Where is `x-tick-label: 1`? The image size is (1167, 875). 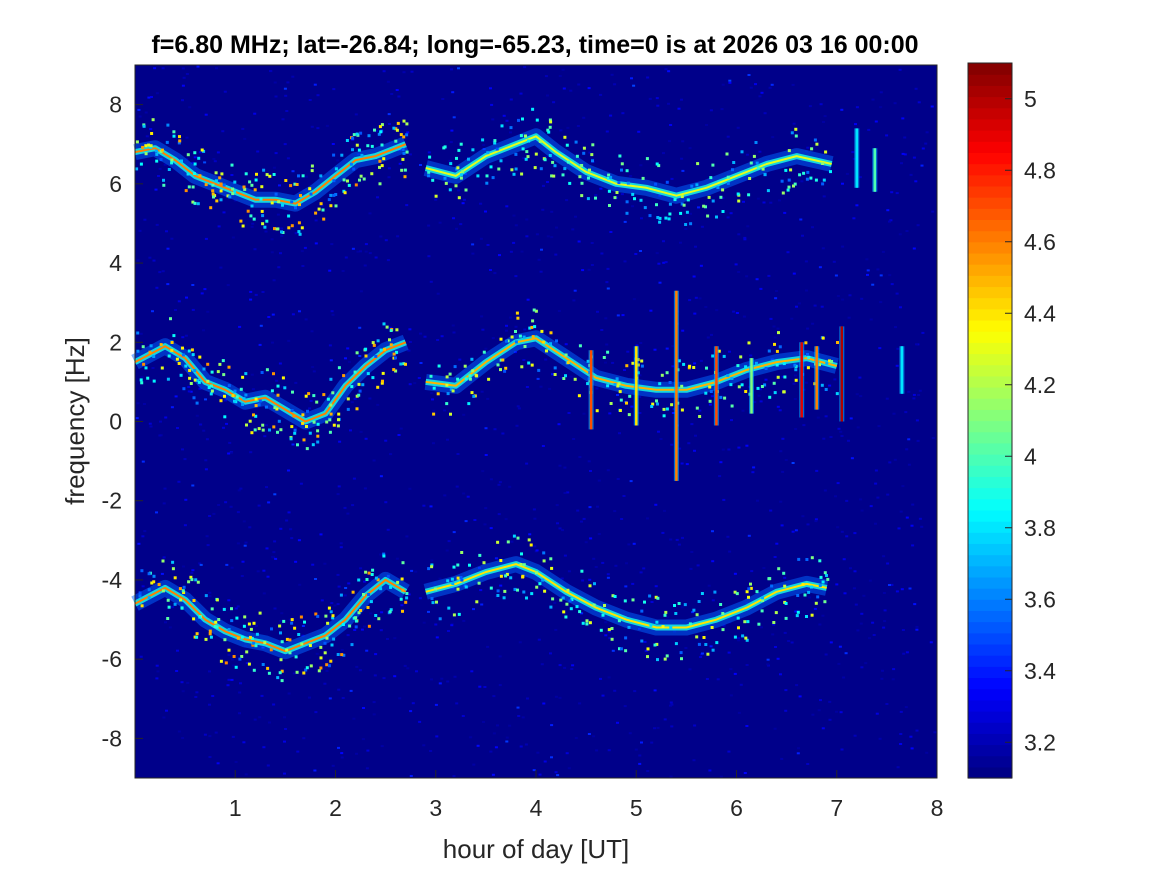
x-tick-label: 1 is located at coordinates (235, 808).